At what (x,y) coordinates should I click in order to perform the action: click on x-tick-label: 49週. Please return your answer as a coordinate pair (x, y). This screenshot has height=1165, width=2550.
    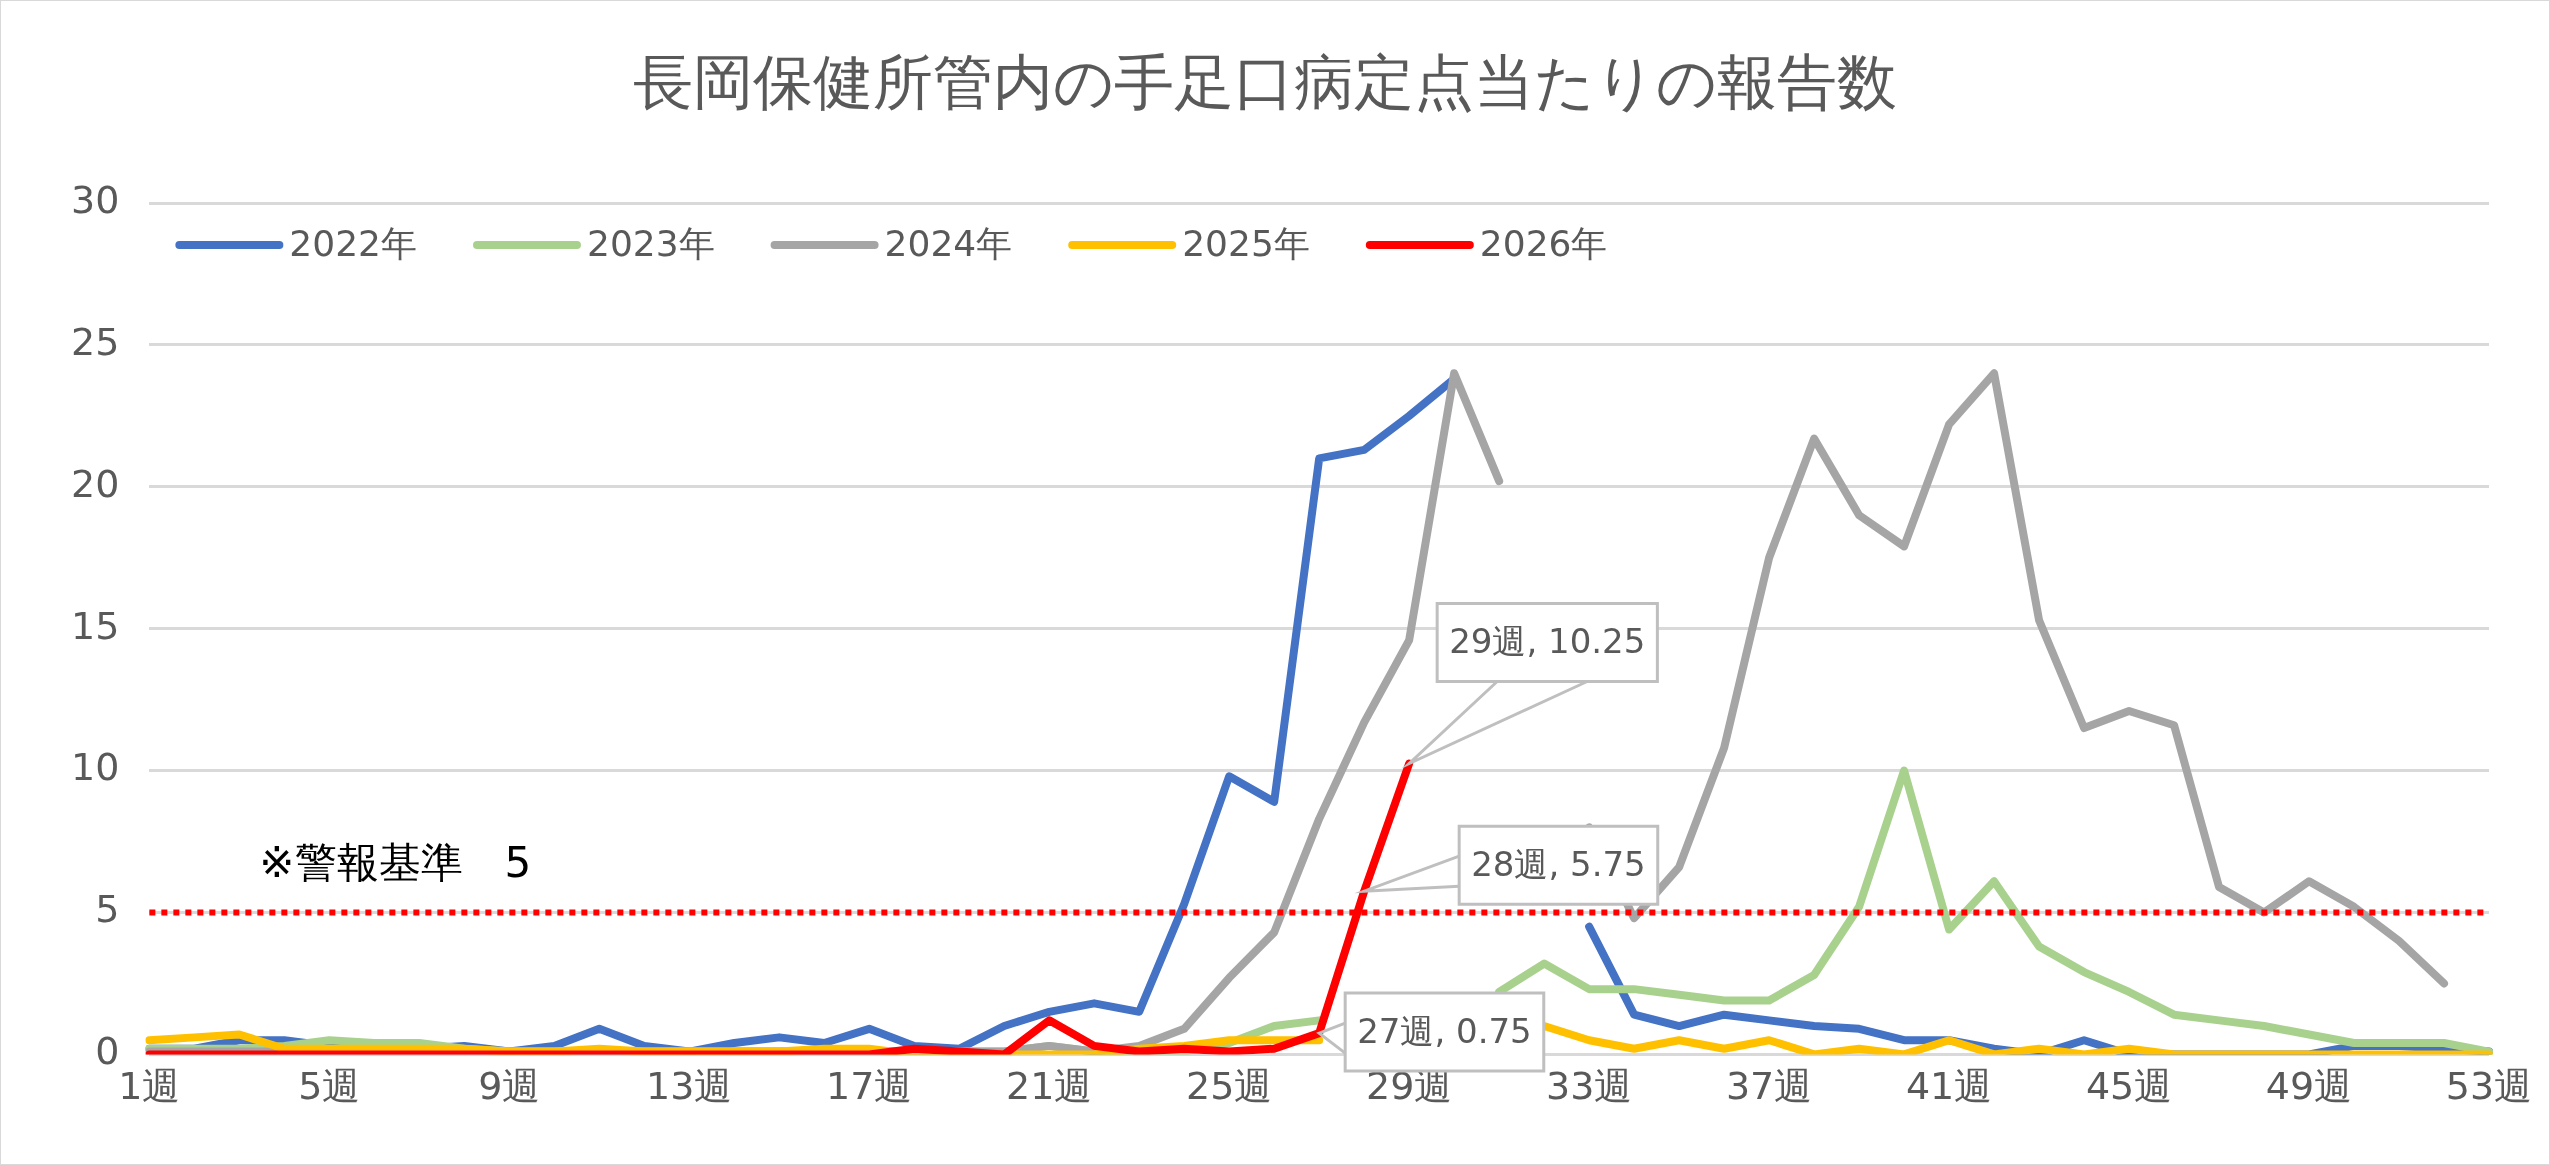
    Looking at the image, I should click on (2309, 1086).